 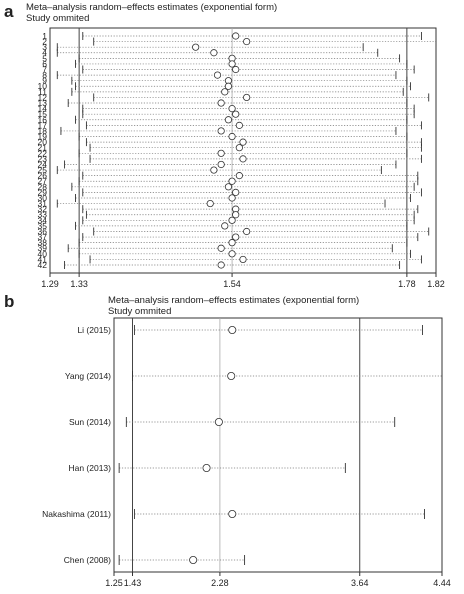 What do you see at coordinates (43, 204) in the screenshot?
I see `plot-a-row-label-30: 31` at bounding box center [43, 204].